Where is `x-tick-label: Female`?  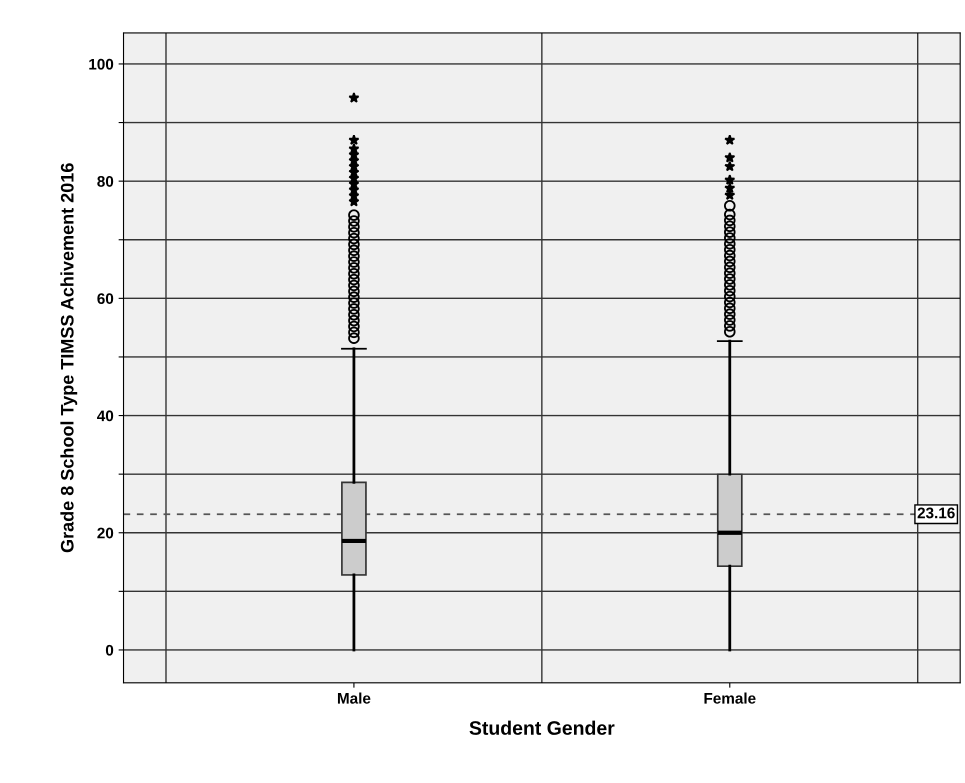
x-tick-label: Female is located at coordinates (730, 698).